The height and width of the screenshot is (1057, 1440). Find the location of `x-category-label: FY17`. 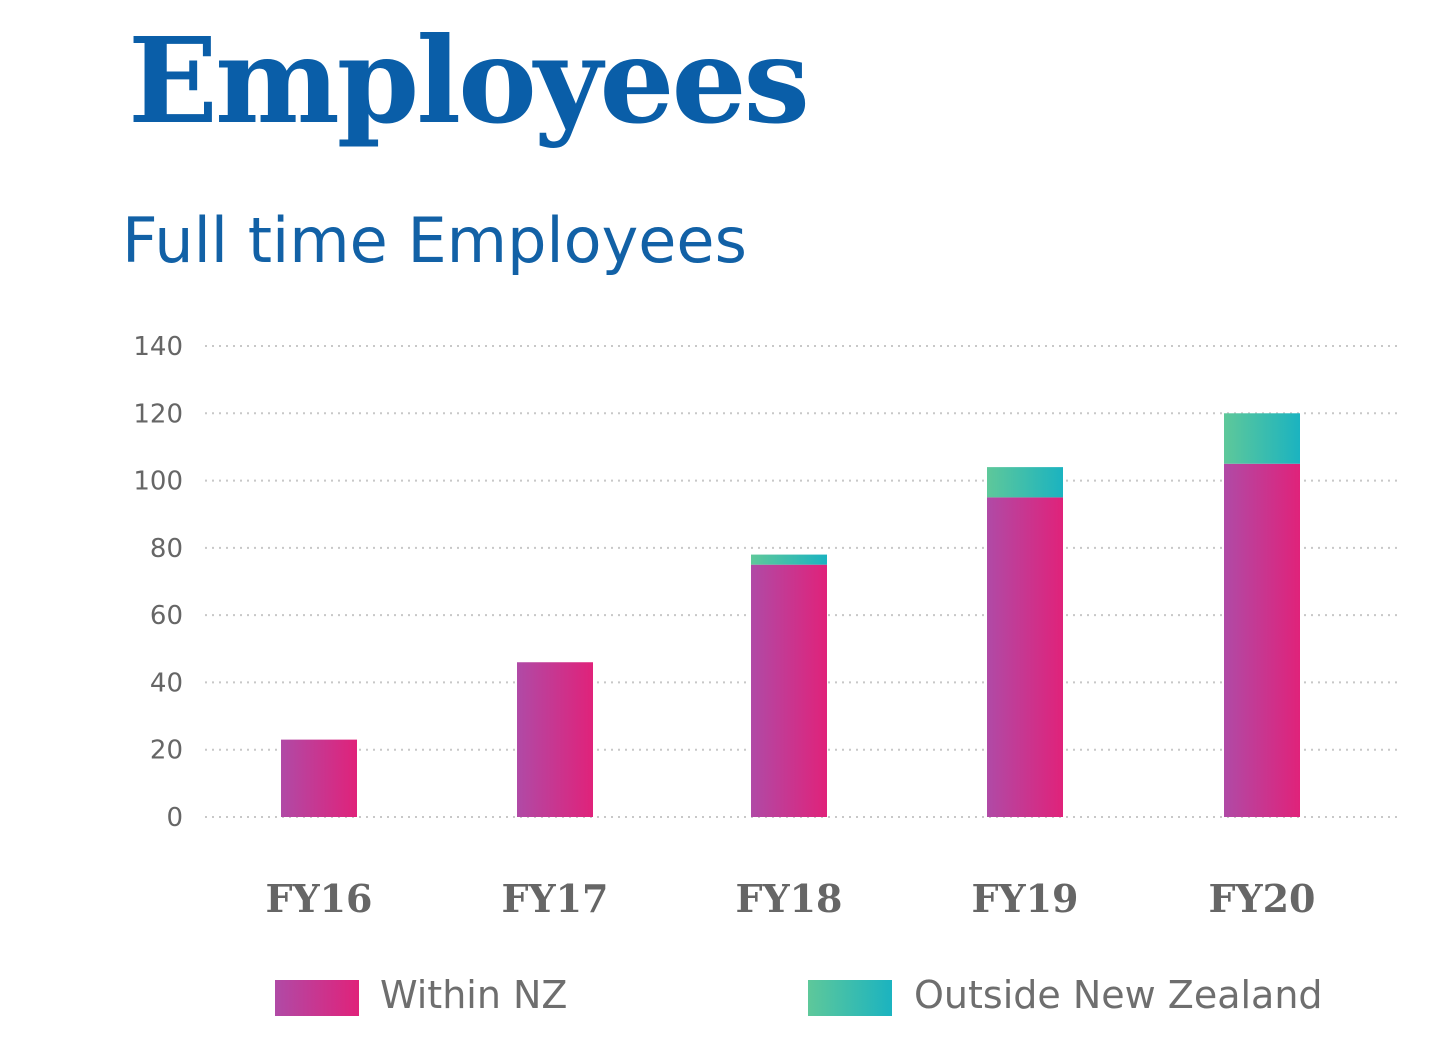

x-category-label: FY17 is located at coordinates (555, 898).